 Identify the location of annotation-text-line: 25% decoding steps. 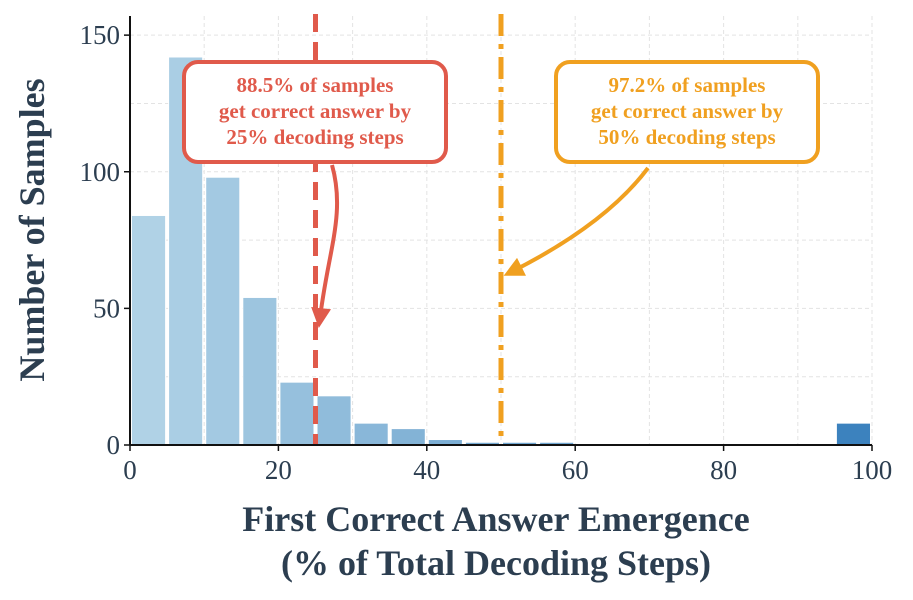
(314, 137).